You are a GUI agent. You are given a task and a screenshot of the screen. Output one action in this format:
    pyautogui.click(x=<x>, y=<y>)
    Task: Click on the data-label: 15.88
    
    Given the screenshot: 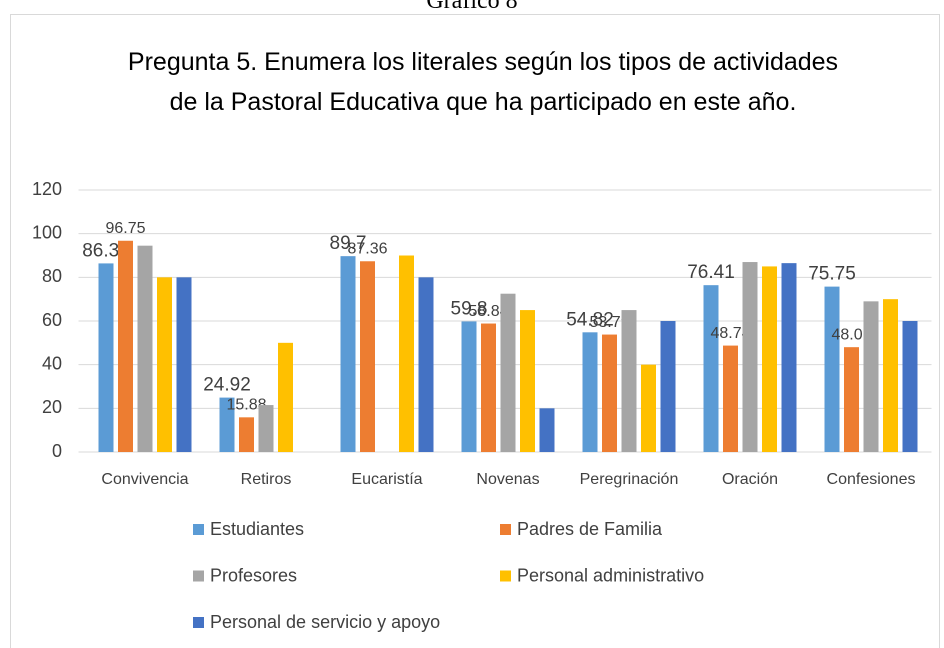 What is the action you would take?
    pyautogui.click(x=246, y=405)
    